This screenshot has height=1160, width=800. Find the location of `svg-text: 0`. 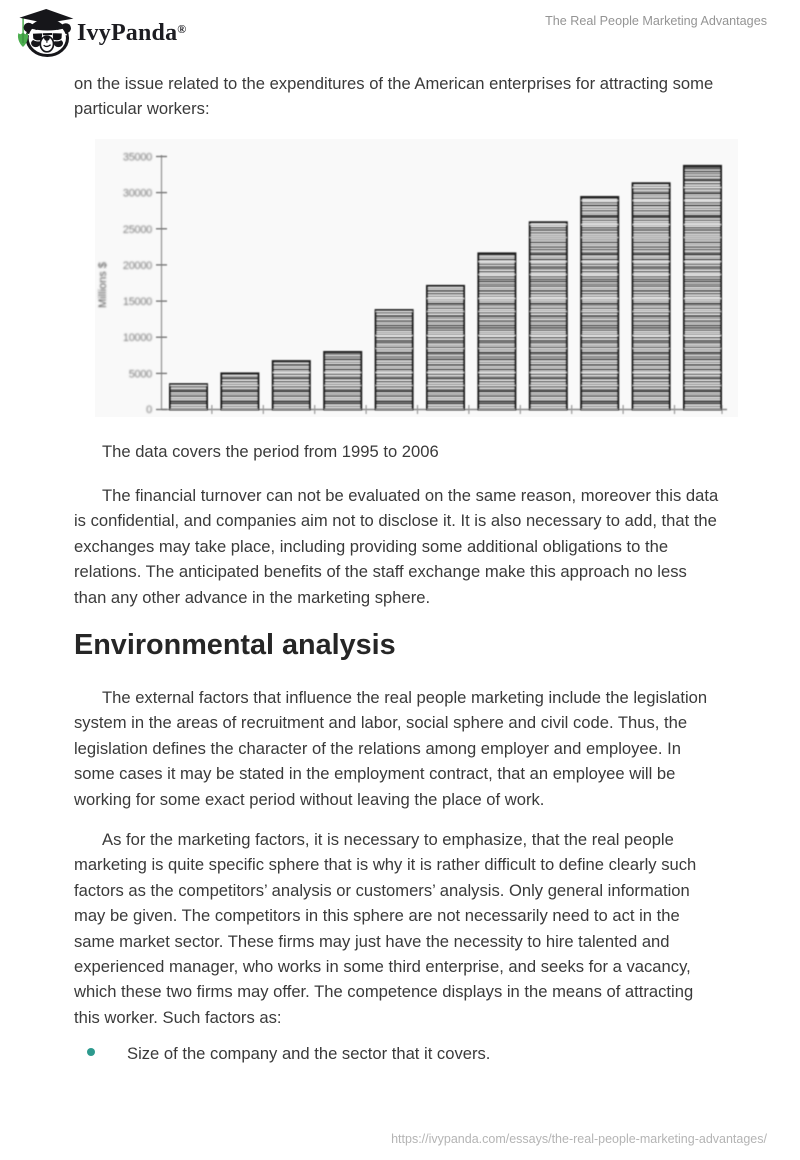

svg-text: 0 is located at coordinates (149, 410).